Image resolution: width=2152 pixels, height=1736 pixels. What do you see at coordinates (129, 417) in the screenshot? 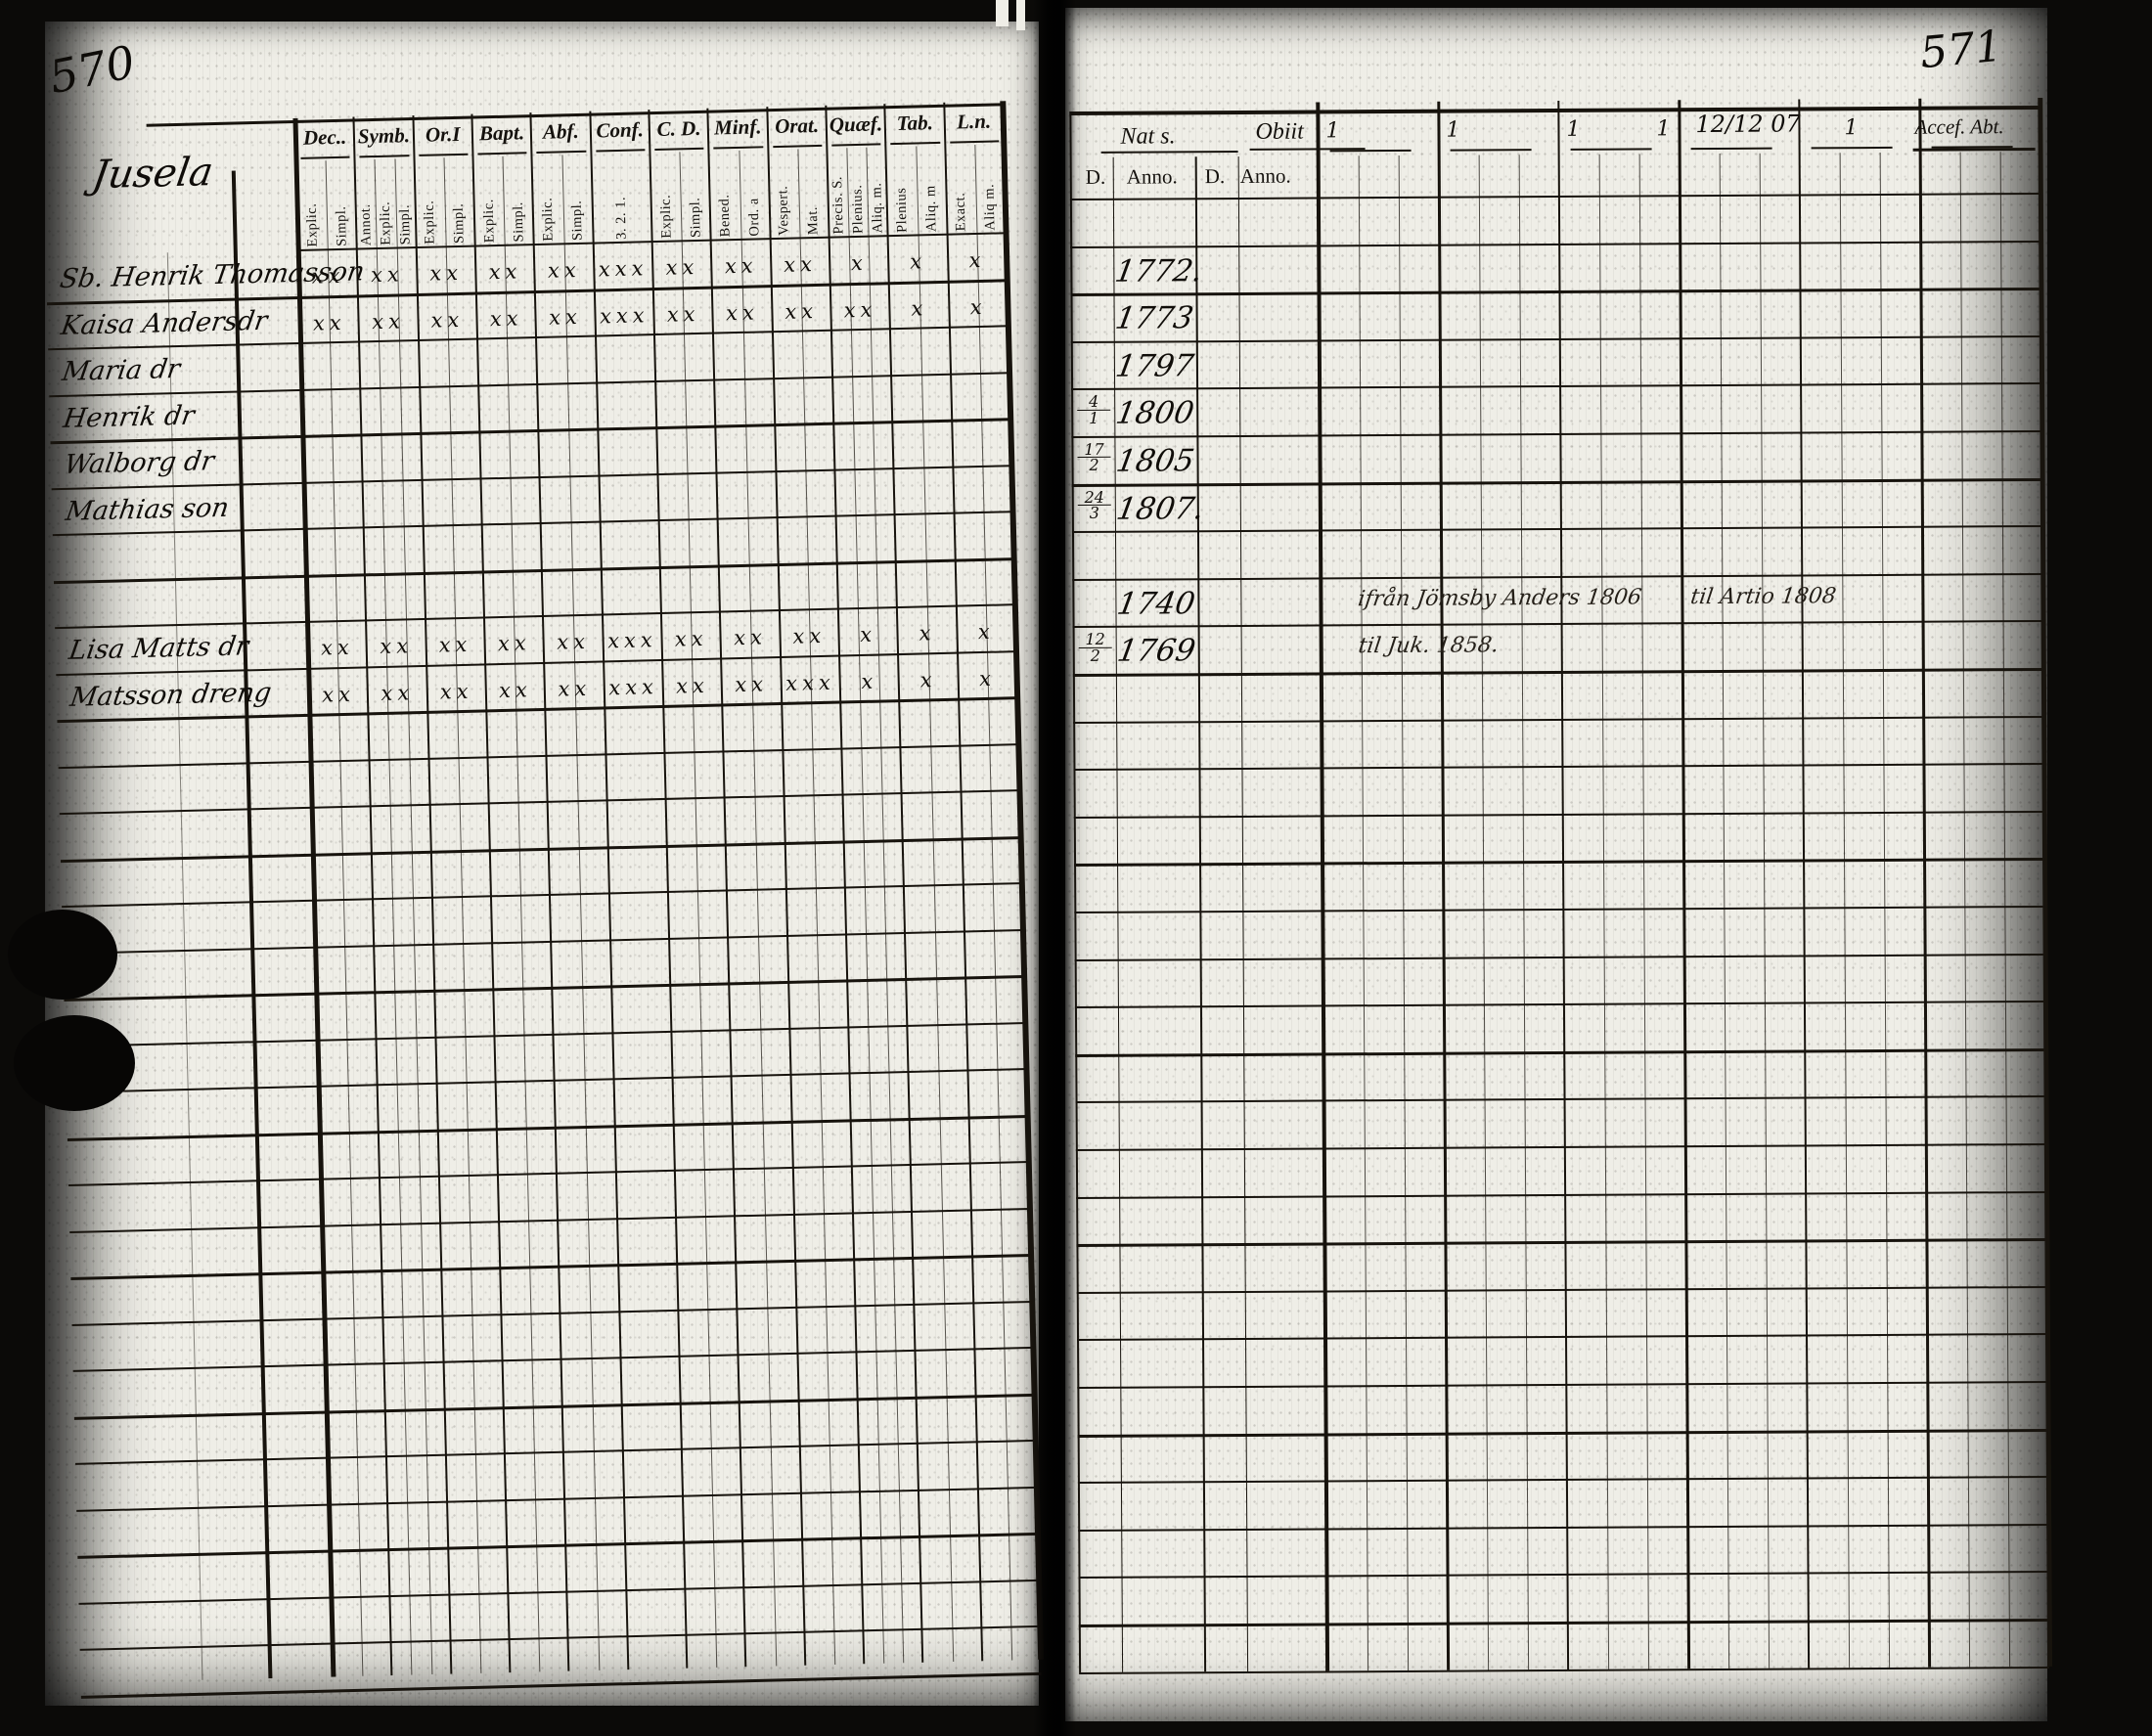
I see `entry-name: Henrik dr` at bounding box center [129, 417].